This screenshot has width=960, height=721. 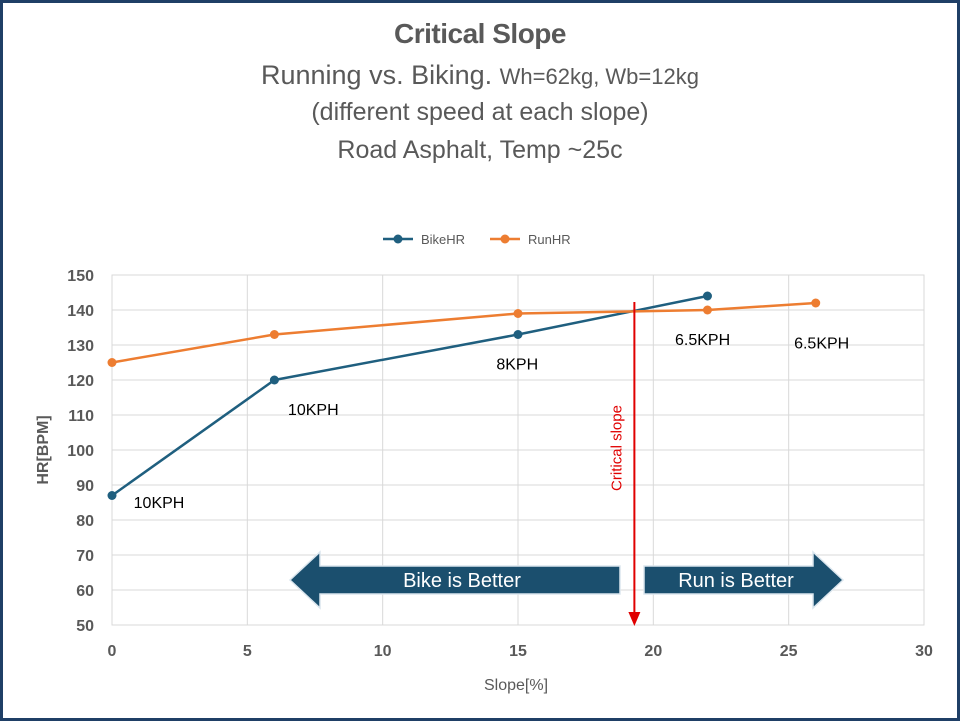 I want to click on y-tick-label: 150, so click(x=80, y=276).